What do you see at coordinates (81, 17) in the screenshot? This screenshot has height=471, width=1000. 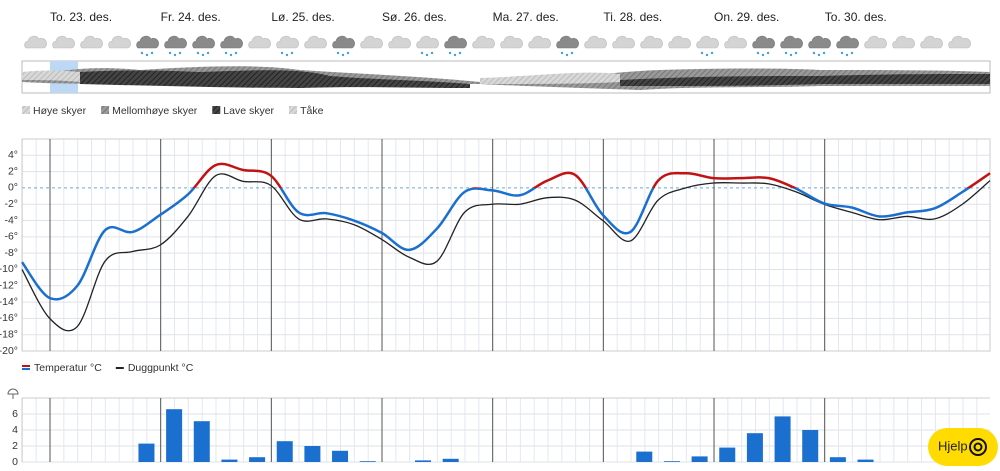 I see `day-label: To. 23. des.` at bounding box center [81, 17].